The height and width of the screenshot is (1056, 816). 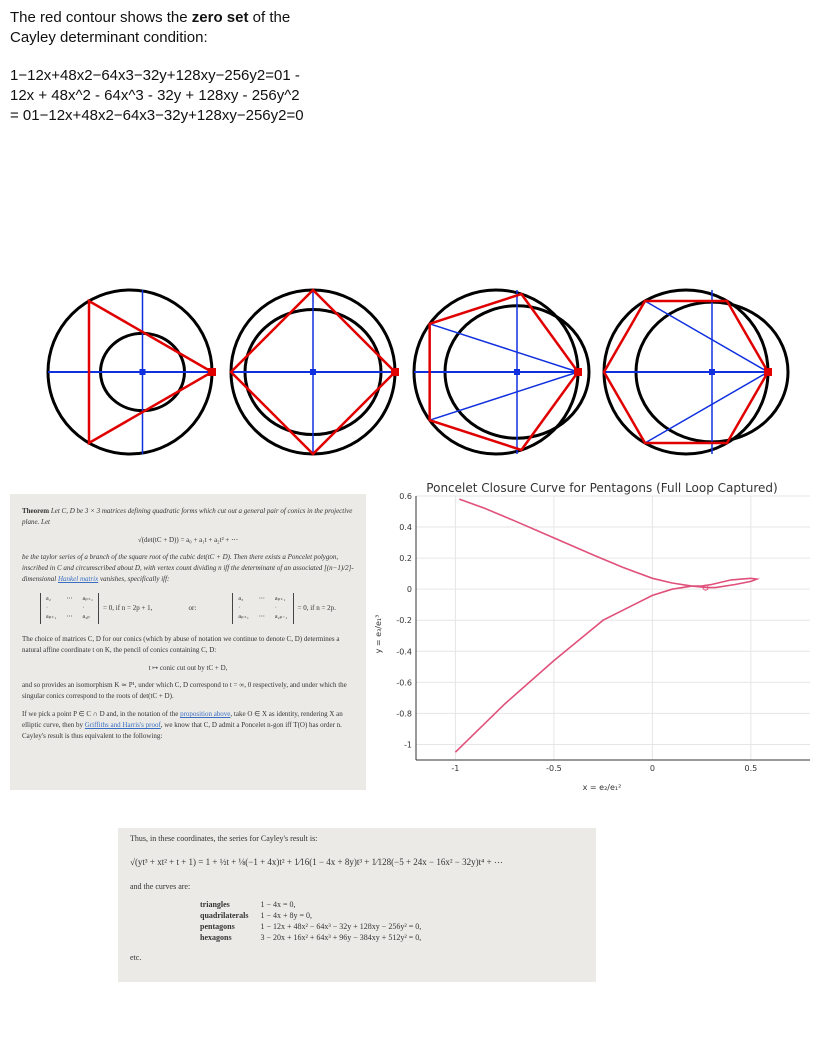 I want to click on theorem-formula-1: √(det(tC + D)) = a₀ + a₁t + a₂t² + ⋯, so click(x=188, y=540).